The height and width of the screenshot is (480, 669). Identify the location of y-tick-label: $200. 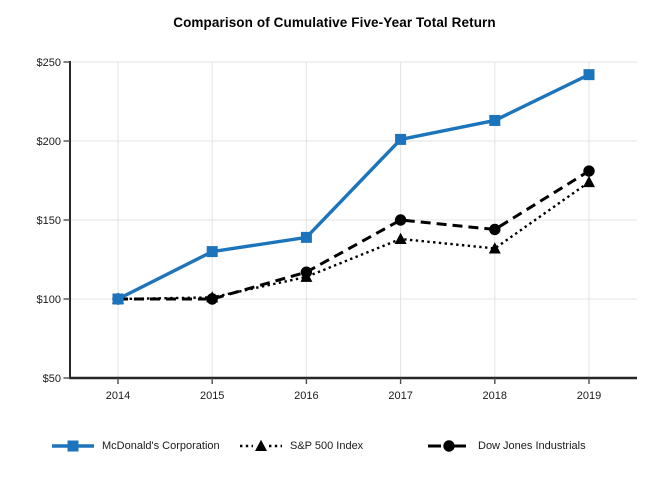
(49, 142).